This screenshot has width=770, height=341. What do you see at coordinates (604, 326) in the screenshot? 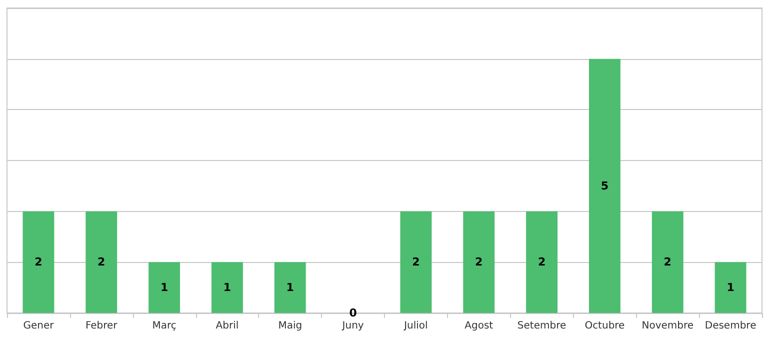
I see `x-tick-label: Octubre` at bounding box center [604, 326].